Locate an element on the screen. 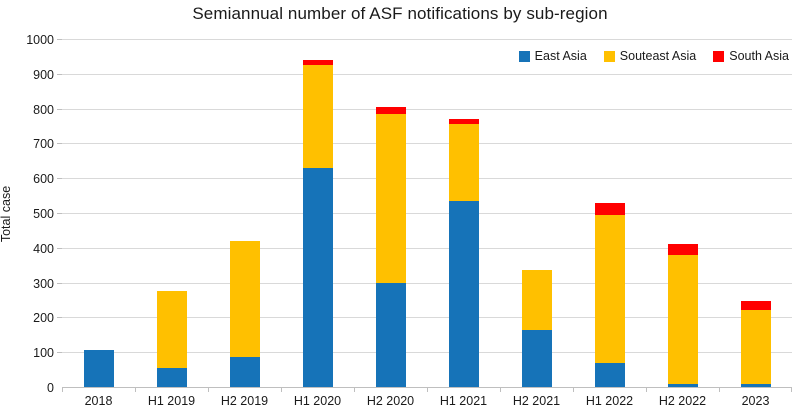  legend: East Asia Souteast Asia South Asia is located at coordinates (653, 56).